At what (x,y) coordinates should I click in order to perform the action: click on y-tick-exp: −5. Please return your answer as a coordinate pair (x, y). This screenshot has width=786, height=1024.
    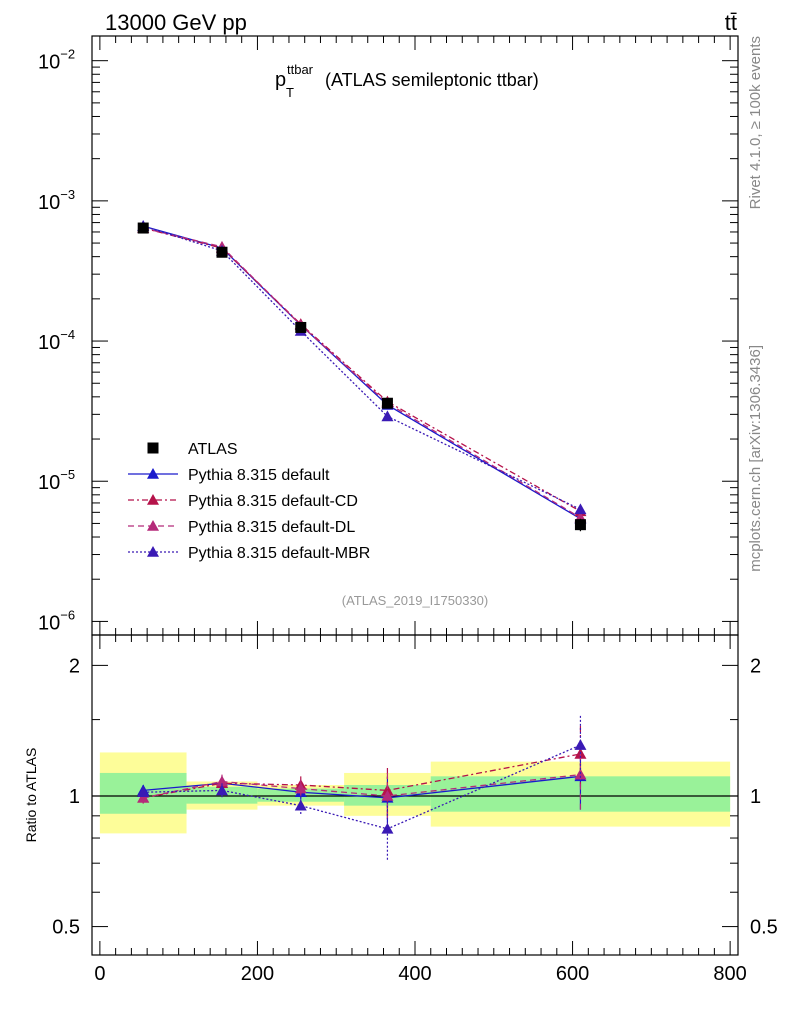
    Looking at the image, I should click on (67, 474).